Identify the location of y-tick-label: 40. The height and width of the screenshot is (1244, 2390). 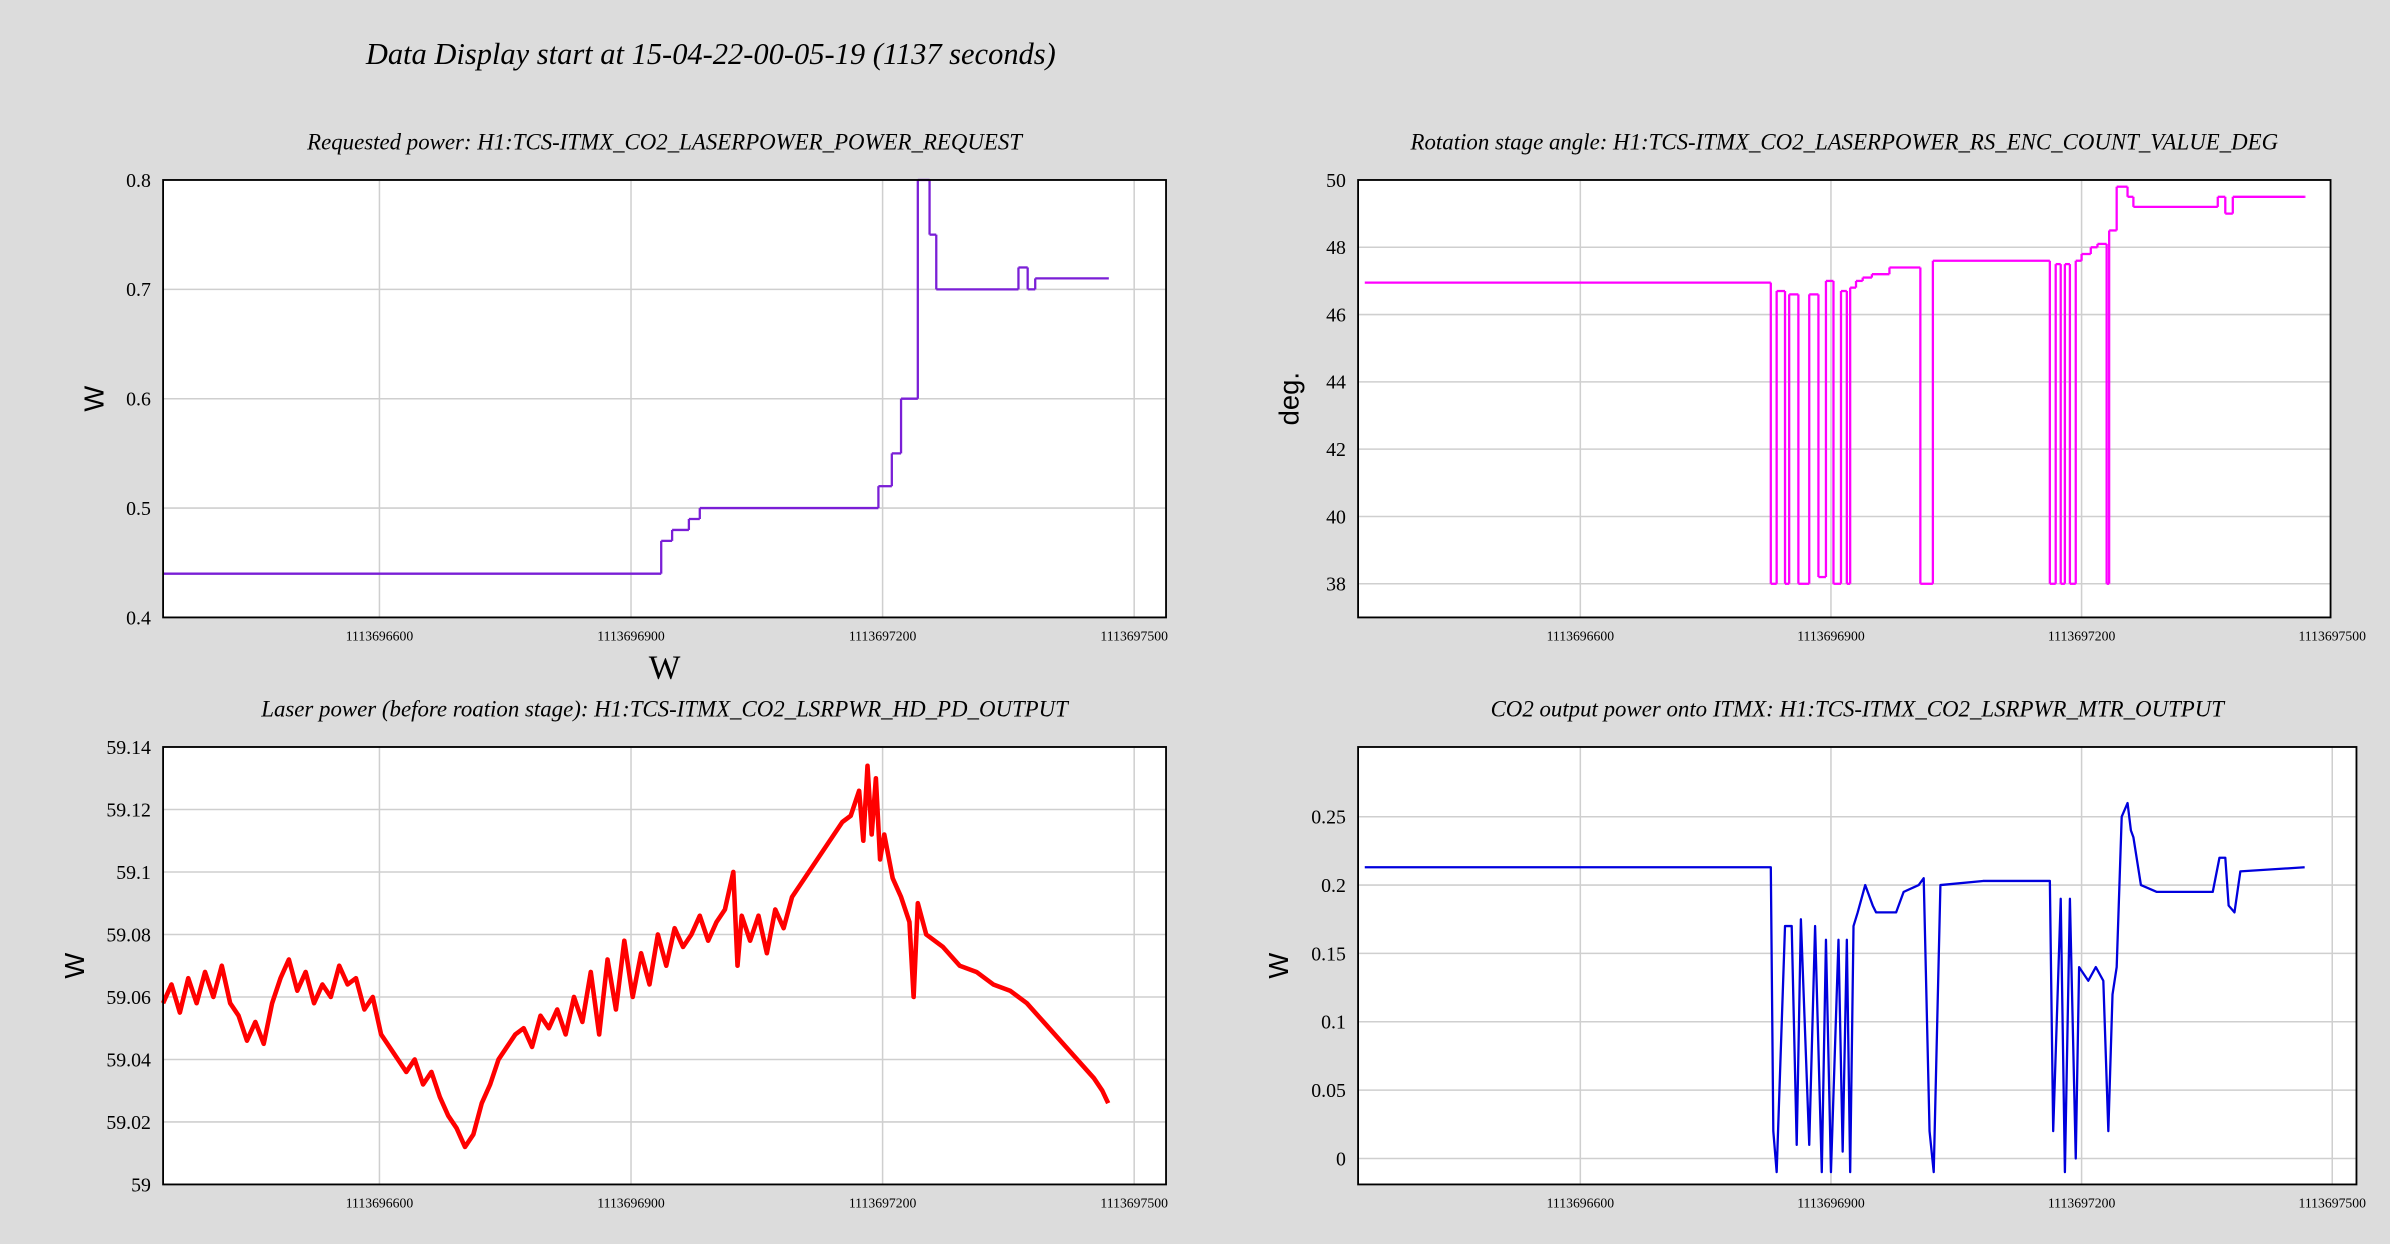
(1336, 517).